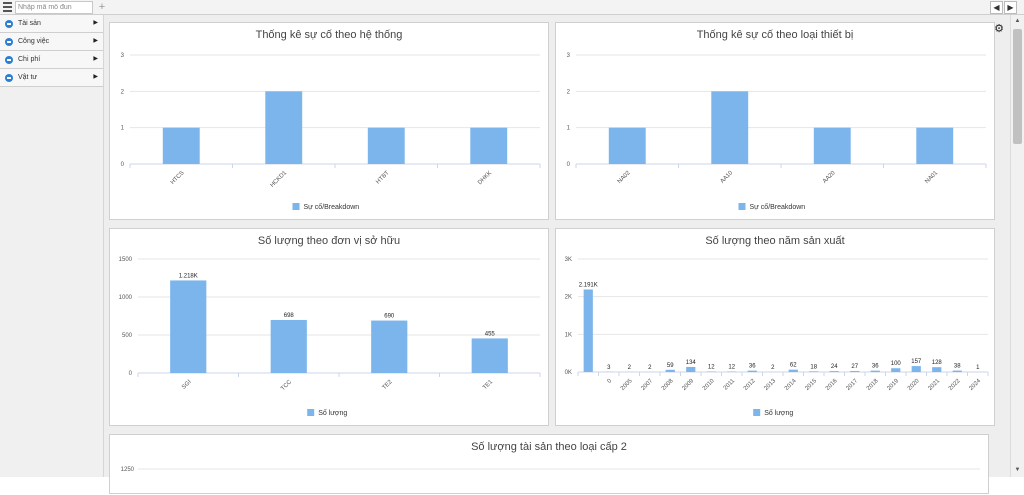 The height and width of the screenshot is (495, 1024). Describe the element at coordinates (289, 316) in the screenshot. I see `data-label: 698` at that location.